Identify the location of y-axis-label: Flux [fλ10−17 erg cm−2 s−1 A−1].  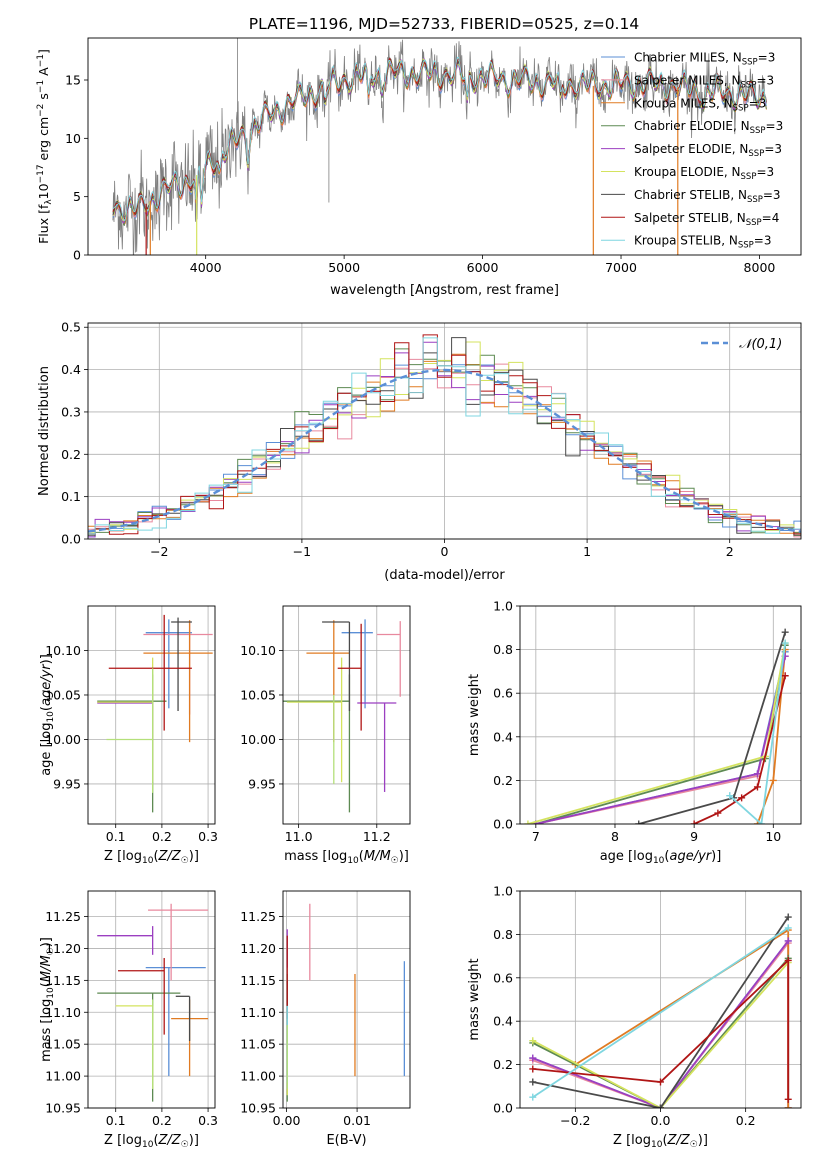
(45, 146).